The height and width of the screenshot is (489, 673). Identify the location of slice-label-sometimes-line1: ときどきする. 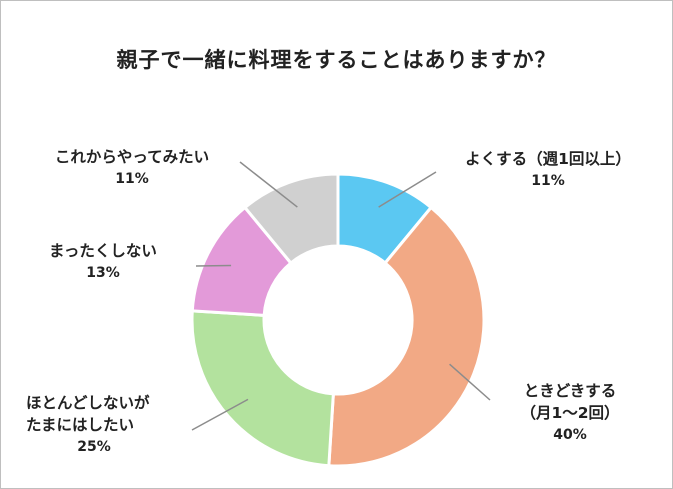
(570, 391).